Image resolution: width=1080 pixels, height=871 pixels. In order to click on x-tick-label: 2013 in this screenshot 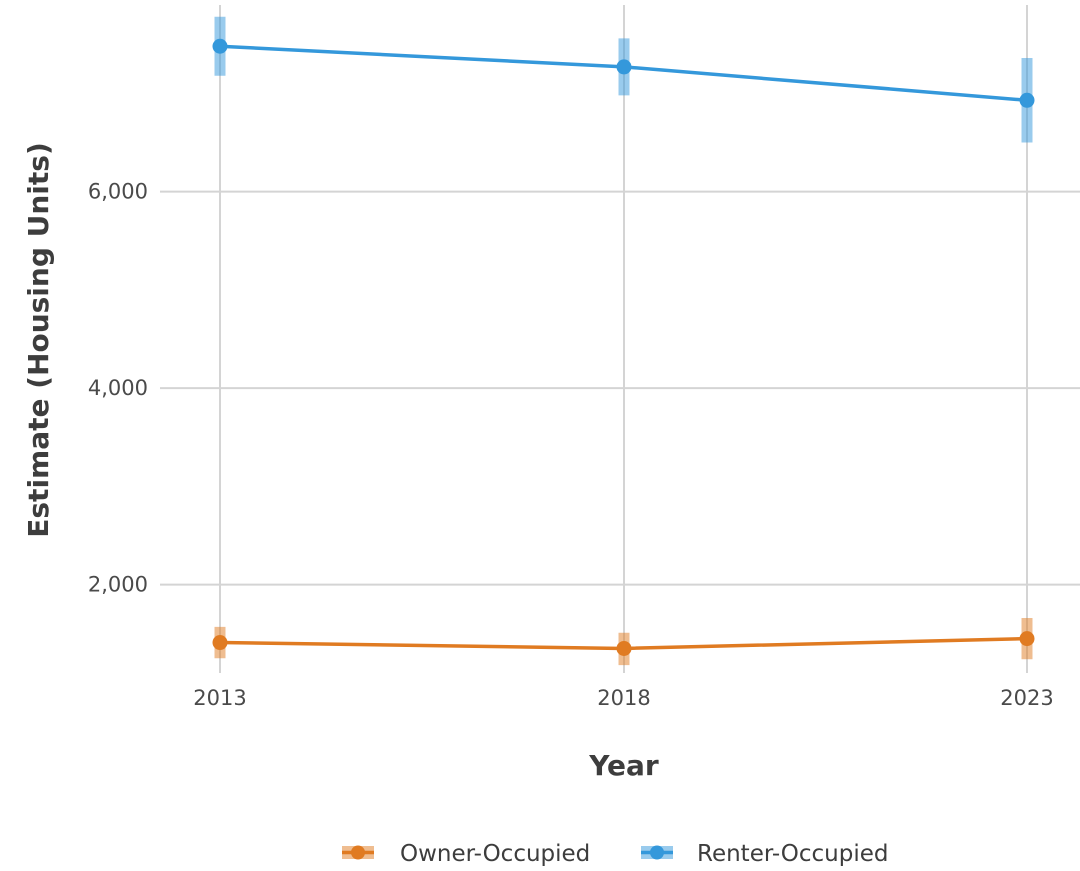, I will do `click(219, 698)`.